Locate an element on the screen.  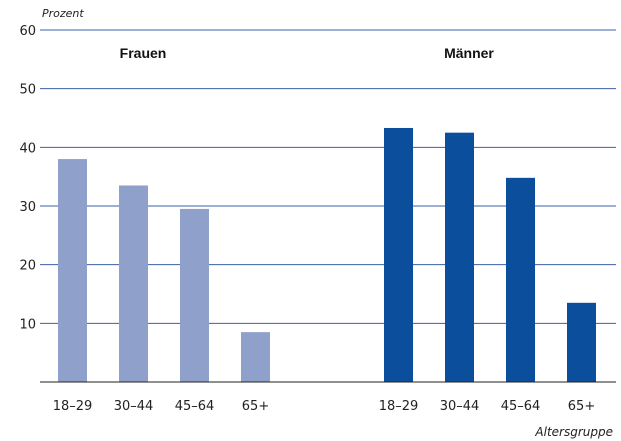
group-title: Männer is located at coordinates (469, 53).